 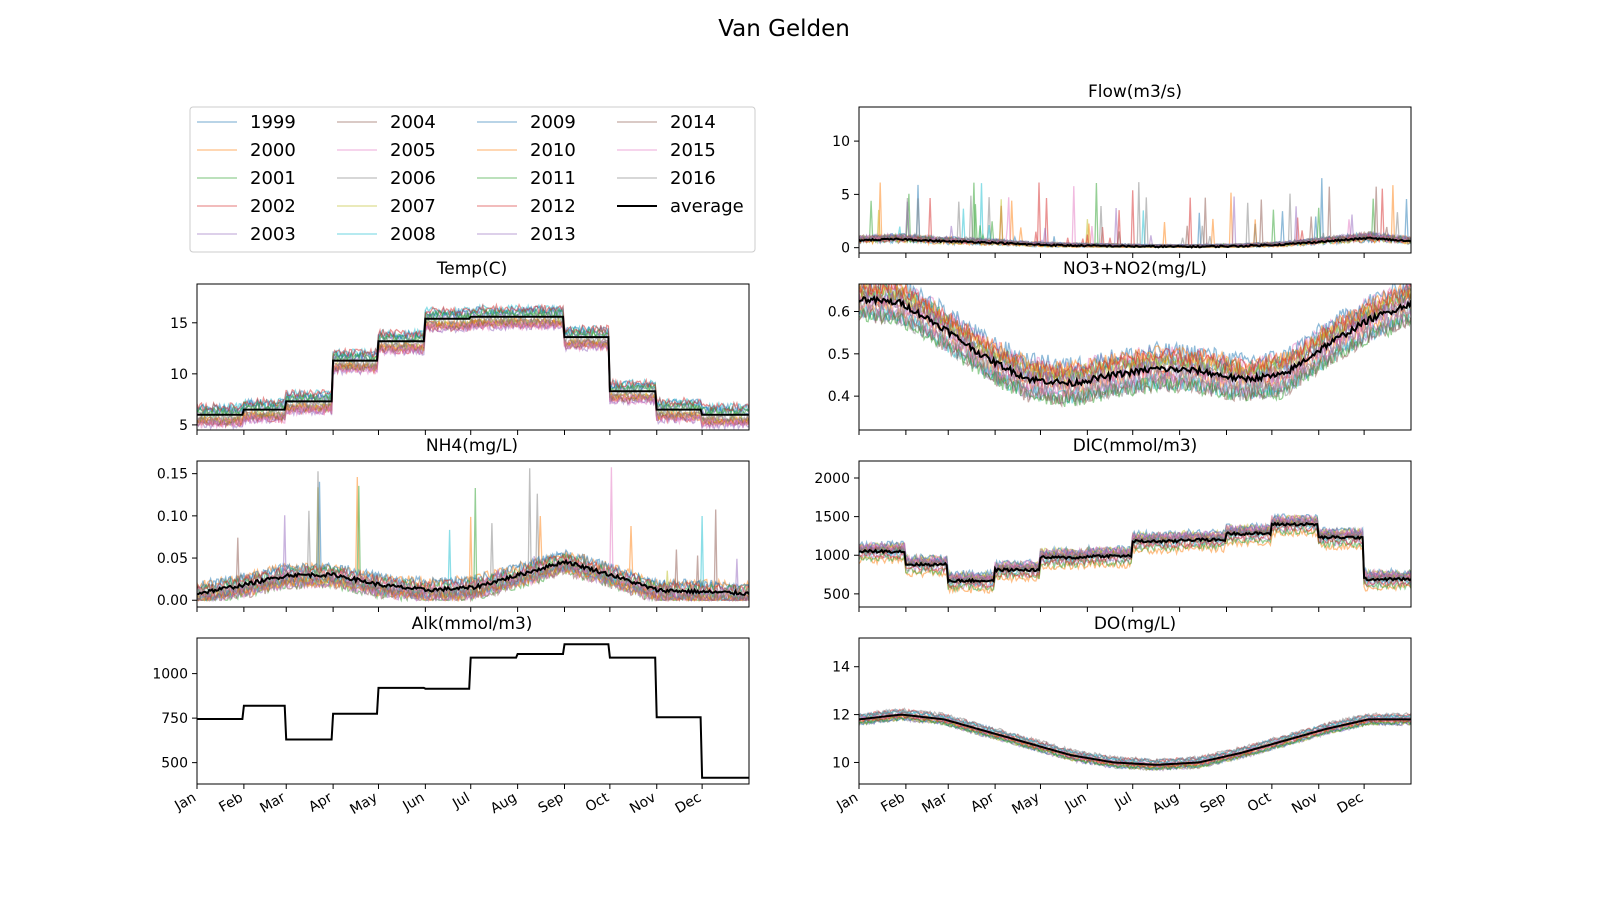 I want to click on x-tick-label-do-0: Jan, so click(x=847, y=802).